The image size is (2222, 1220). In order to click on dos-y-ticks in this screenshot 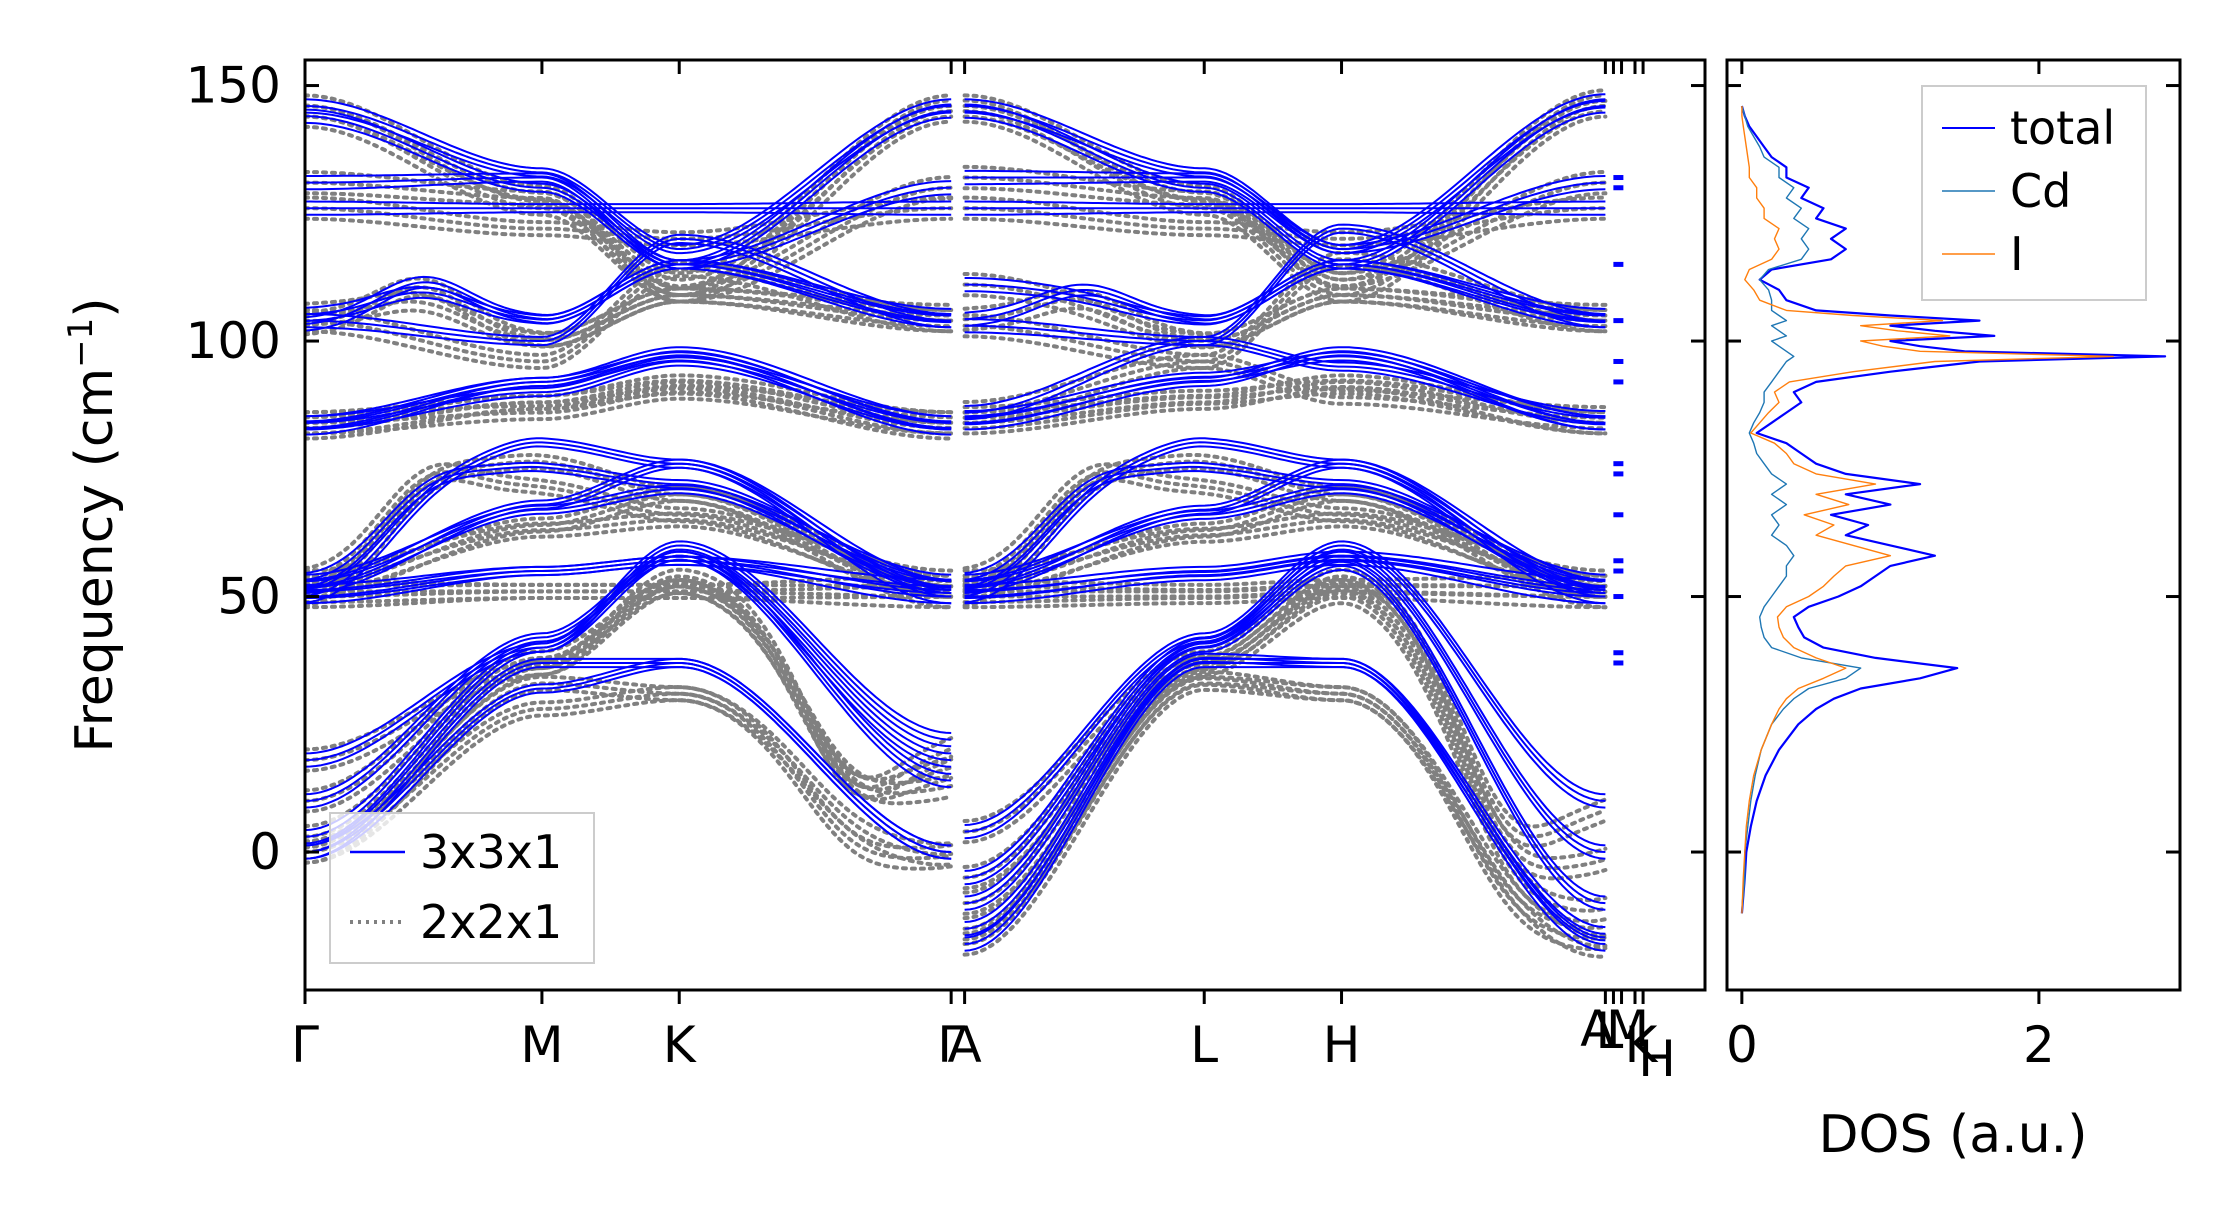, I will do `click(1953, 469)`.